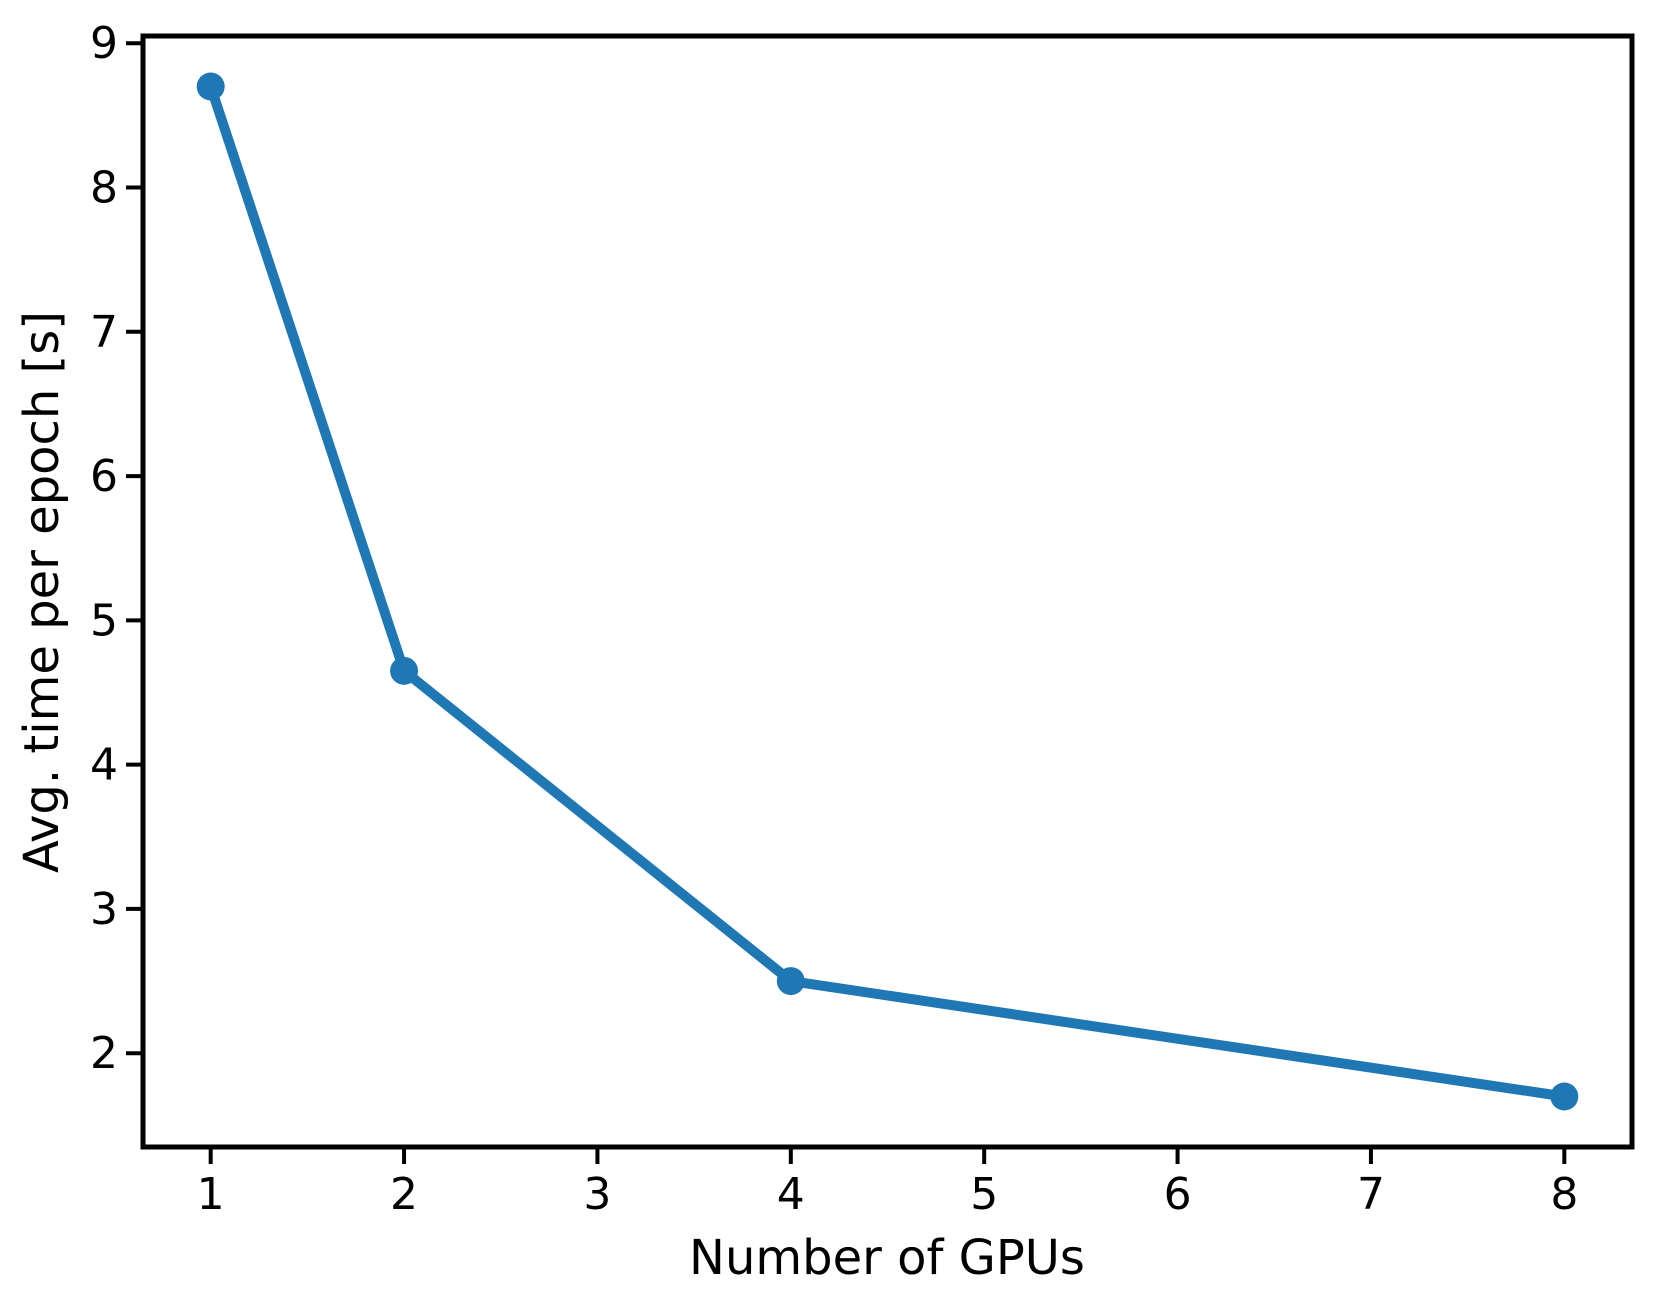 The image size is (1662, 1307). Describe the element at coordinates (211, 1194) in the screenshot. I see `x-tick-label: 1` at that location.